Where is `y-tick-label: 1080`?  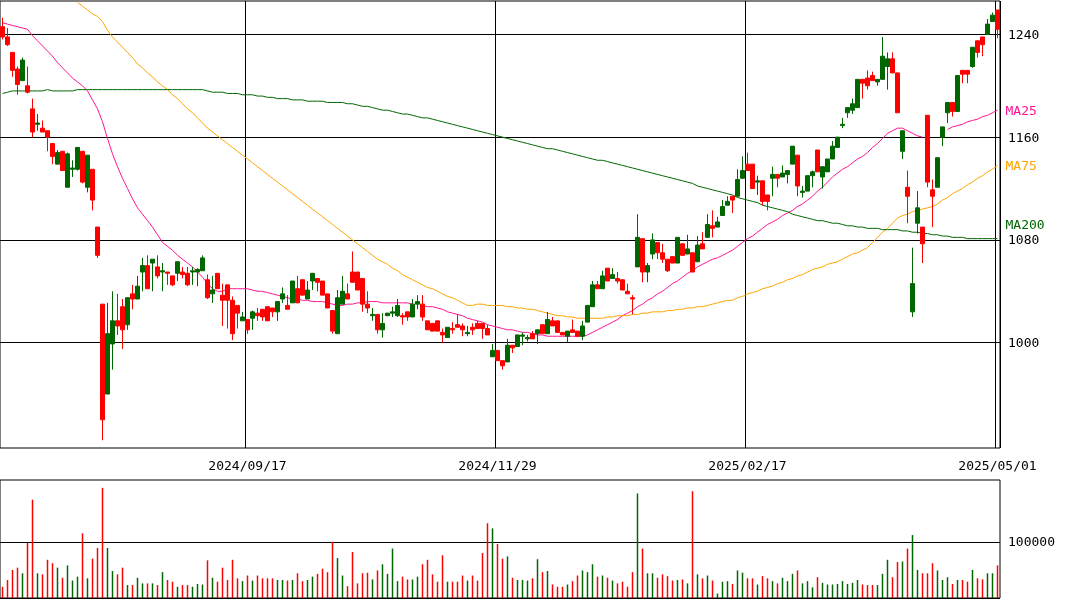
y-tick-label: 1080 is located at coordinates (1024, 240).